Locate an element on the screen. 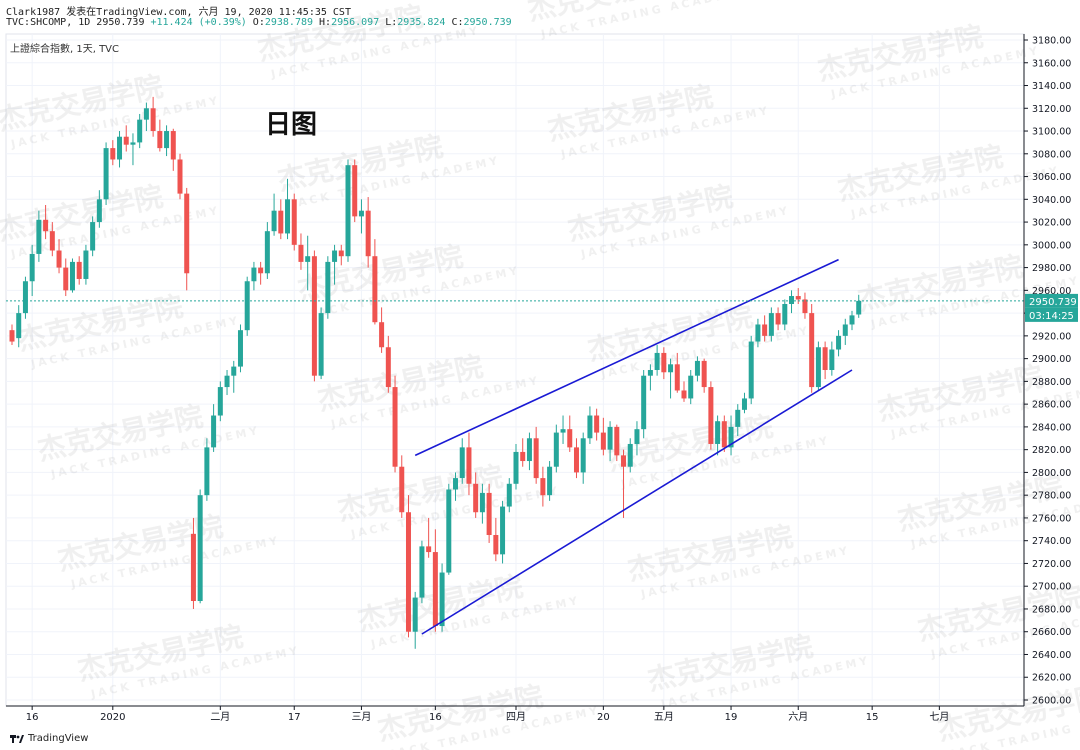 The width and height of the screenshot is (1080, 750). x-tick-label: 16 is located at coordinates (32, 717).